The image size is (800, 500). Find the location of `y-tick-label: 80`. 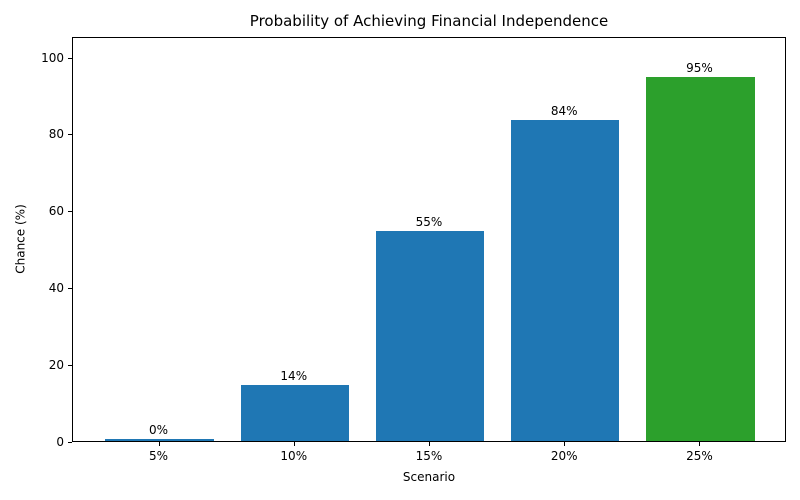

y-tick-label: 80 is located at coordinates (56, 134).